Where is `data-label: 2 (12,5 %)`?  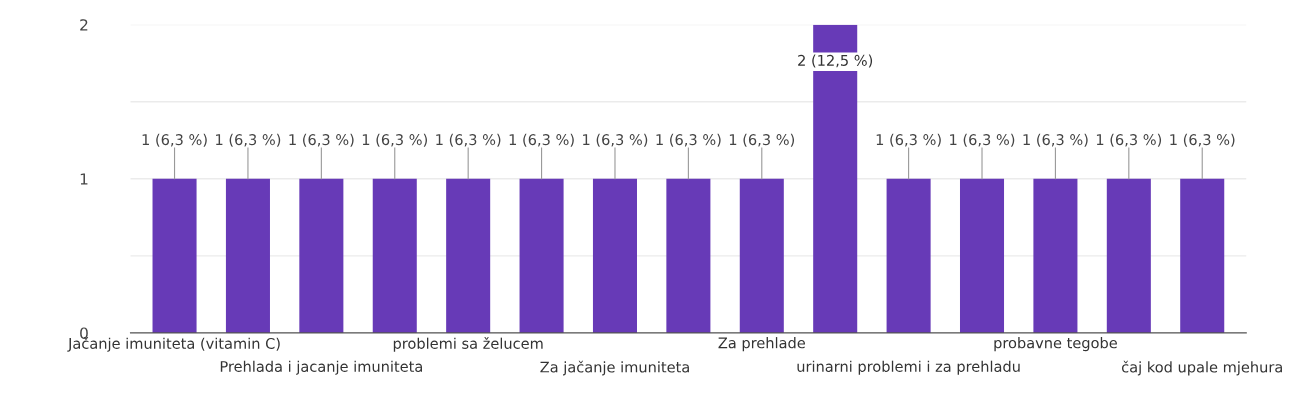 data-label: 2 (12,5 %) is located at coordinates (835, 61).